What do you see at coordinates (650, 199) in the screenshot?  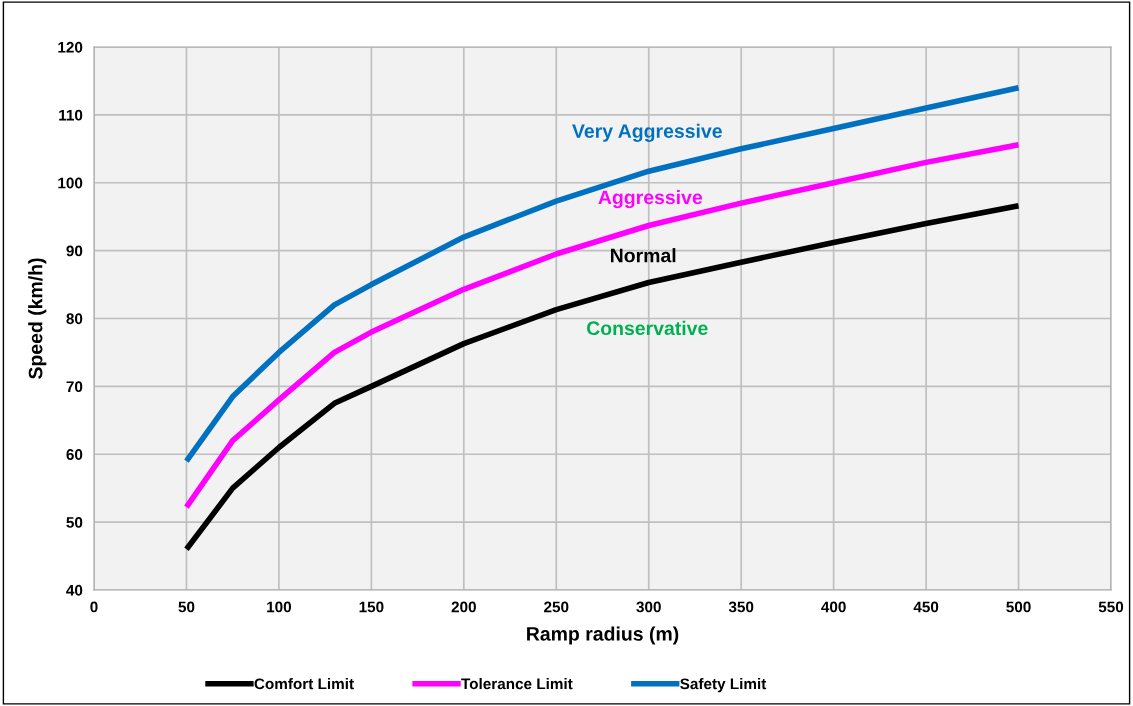 I see `annotation: Aggressive` at bounding box center [650, 199].